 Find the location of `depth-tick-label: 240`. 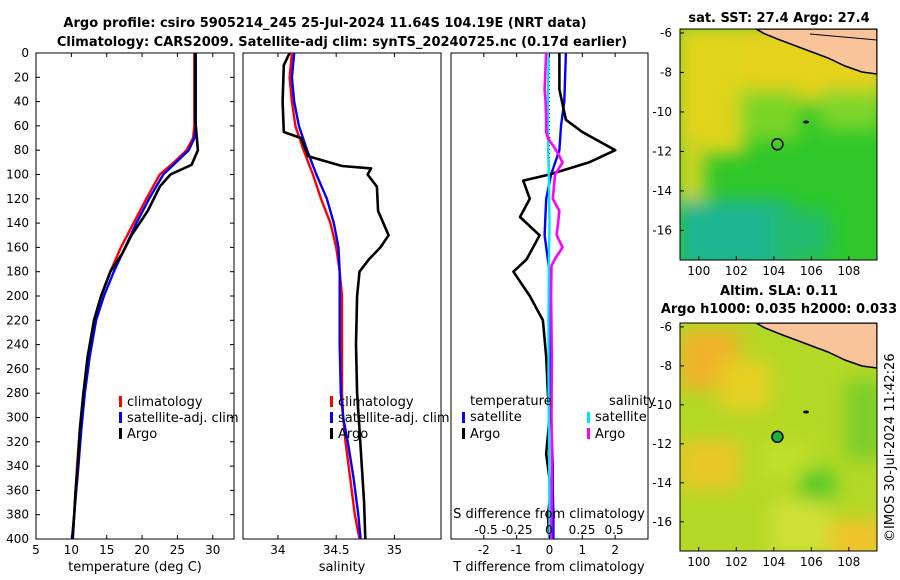

depth-tick-label: 240 is located at coordinates (17, 345).